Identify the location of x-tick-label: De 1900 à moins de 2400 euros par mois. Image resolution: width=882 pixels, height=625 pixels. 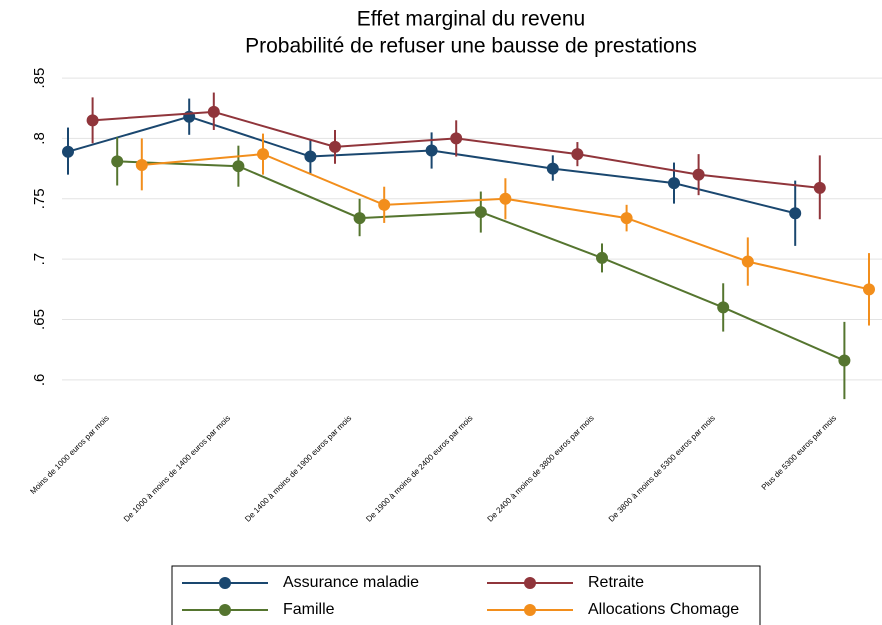
(419, 469).